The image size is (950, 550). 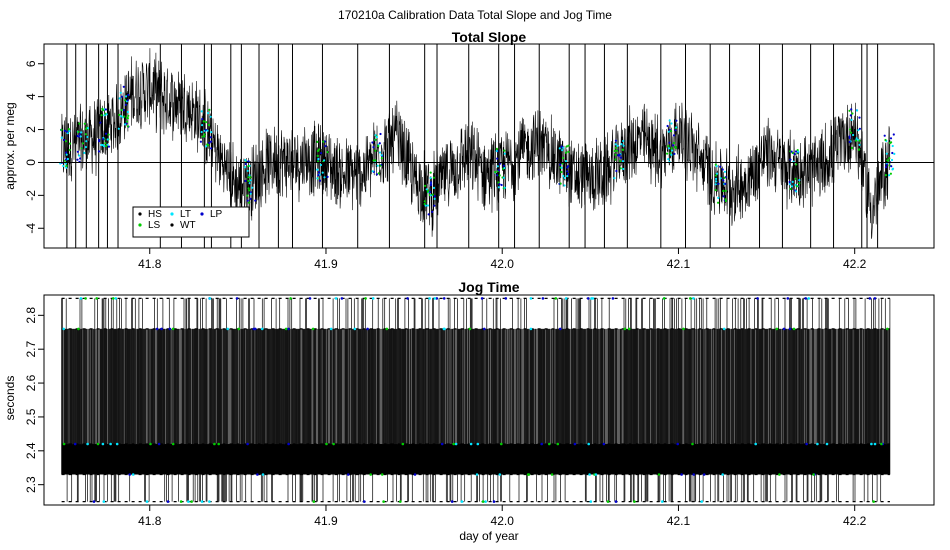 I want to click on total-slope-y-label: approx. per meg, so click(x=10, y=145).